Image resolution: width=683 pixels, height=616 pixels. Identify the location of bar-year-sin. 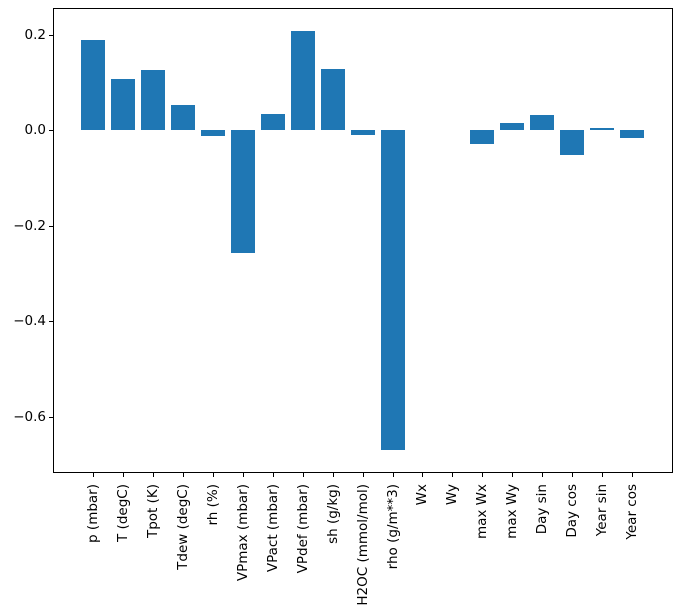
(601, 129).